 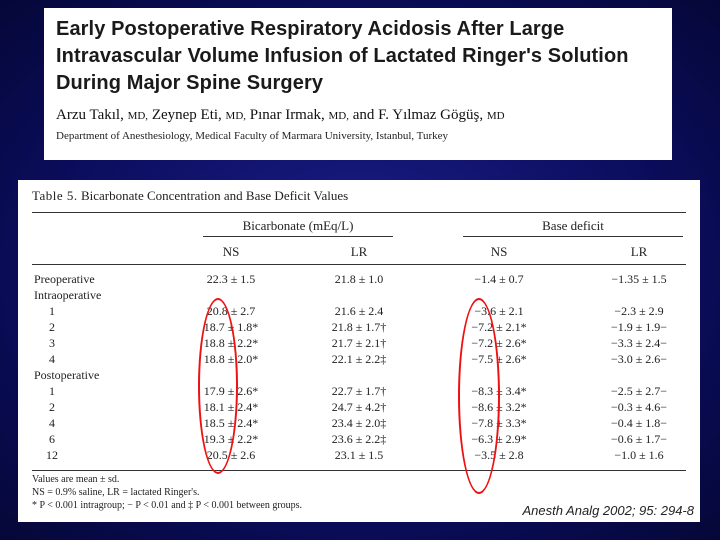 I want to click on highlight-oval-ns-bicarbonate, so click(x=218, y=386).